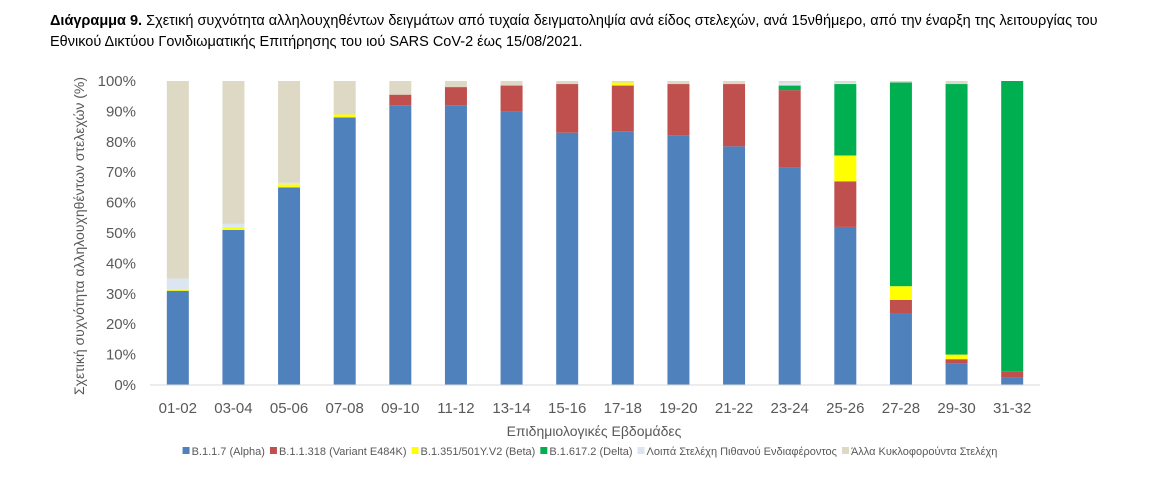 This screenshot has height=480, width=1171. I want to click on x-tick-label: 05-06, so click(289, 408).